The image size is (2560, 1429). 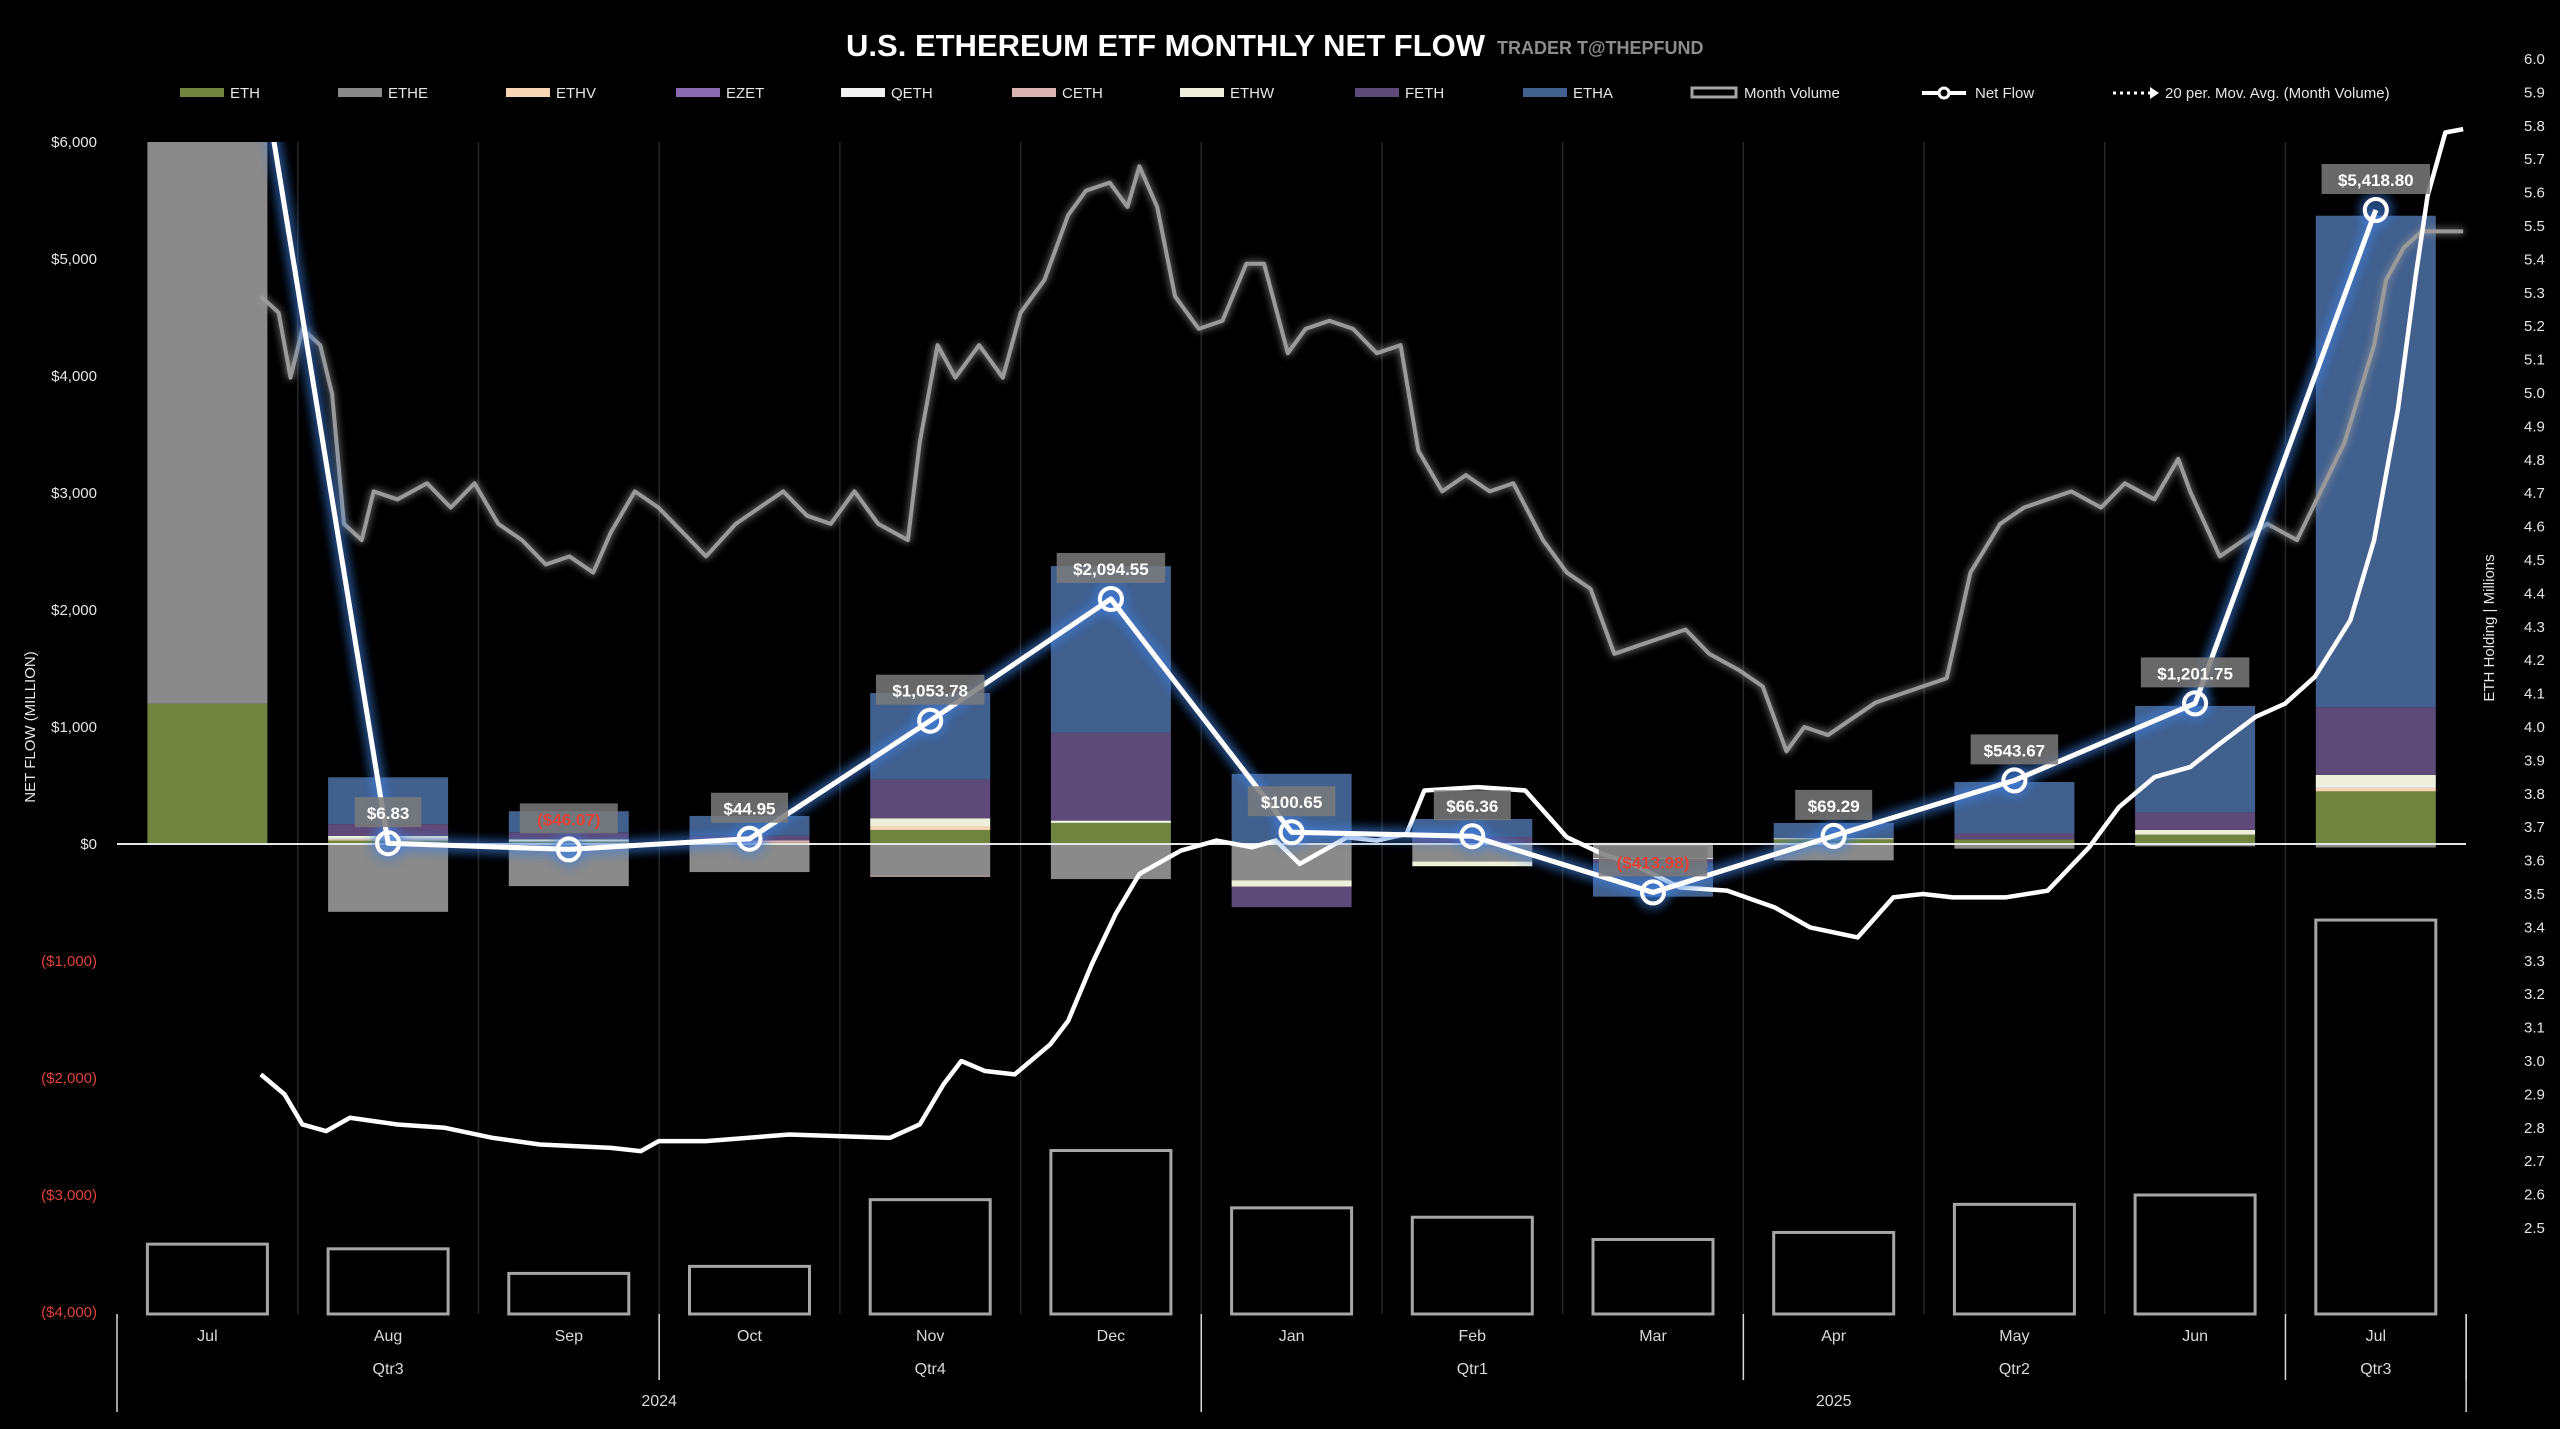 What do you see at coordinates (1252, 93) in the screenshot?
I see `legend-label-ethw: ETHW` at bounding box center [1252, 93].